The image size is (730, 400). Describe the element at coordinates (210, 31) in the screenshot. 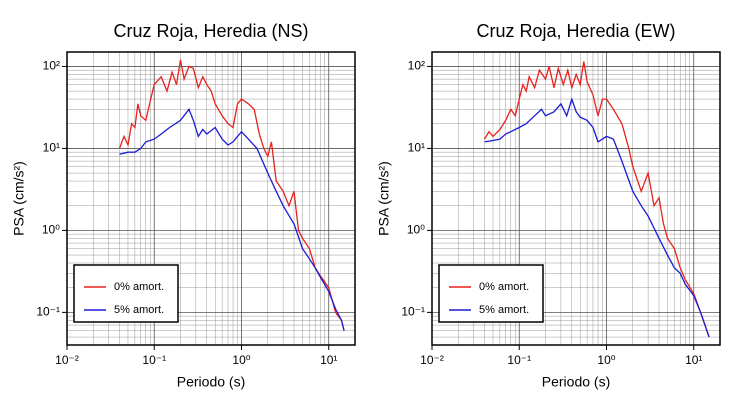

I see `chart-title: Cruz Roja, Heredia (NS)` at that location.